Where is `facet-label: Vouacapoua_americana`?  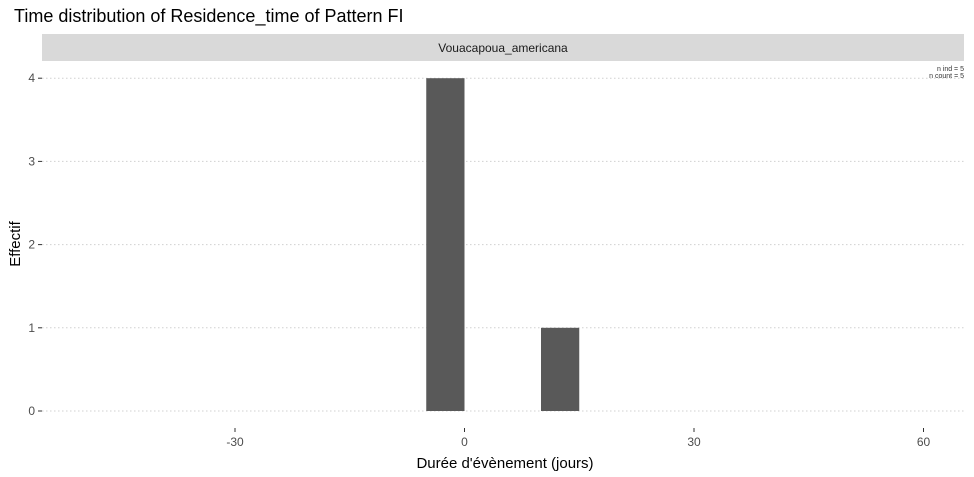 facet-label: Vouacapoua_americana is located at coordinates (503, 48).